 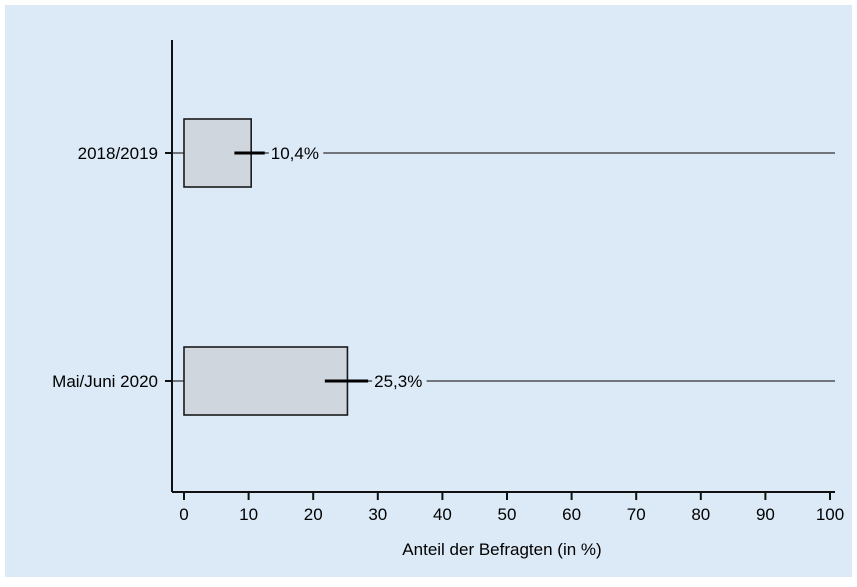 I want to click on x-tick-label-3: 30, so click(x=377, y=514).